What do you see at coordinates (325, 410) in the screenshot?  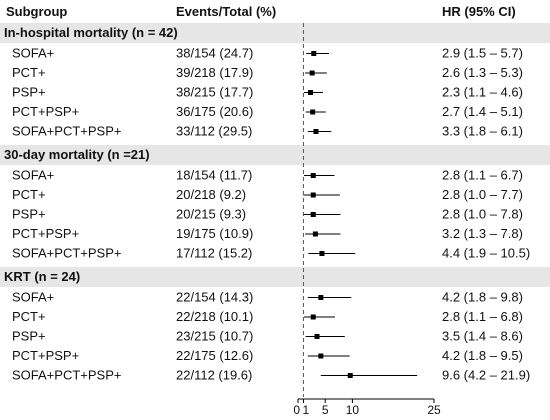 I see `x-tick-label: 5` at bounding box center [325, 410].